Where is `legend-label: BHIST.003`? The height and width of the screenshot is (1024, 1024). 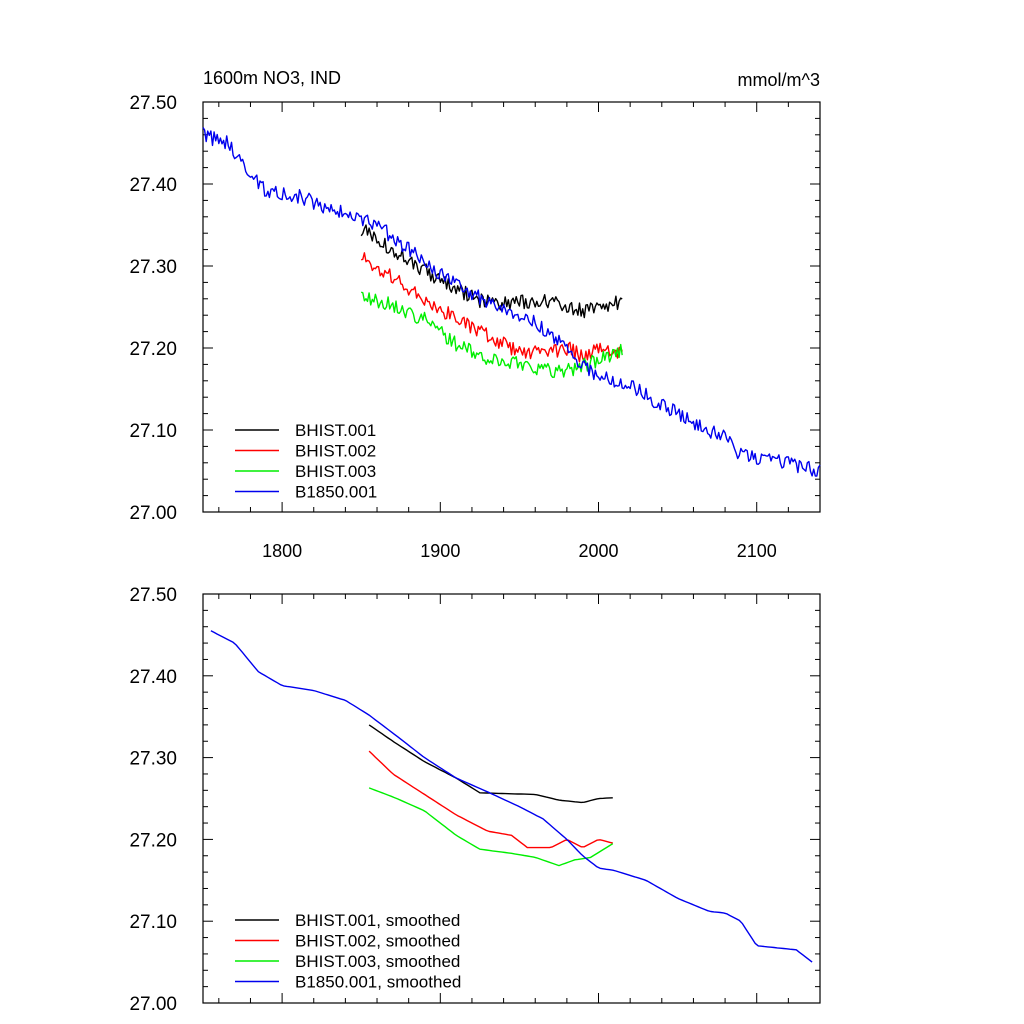
legend-label: BHIST.003 is located at coordinates (335, 471).